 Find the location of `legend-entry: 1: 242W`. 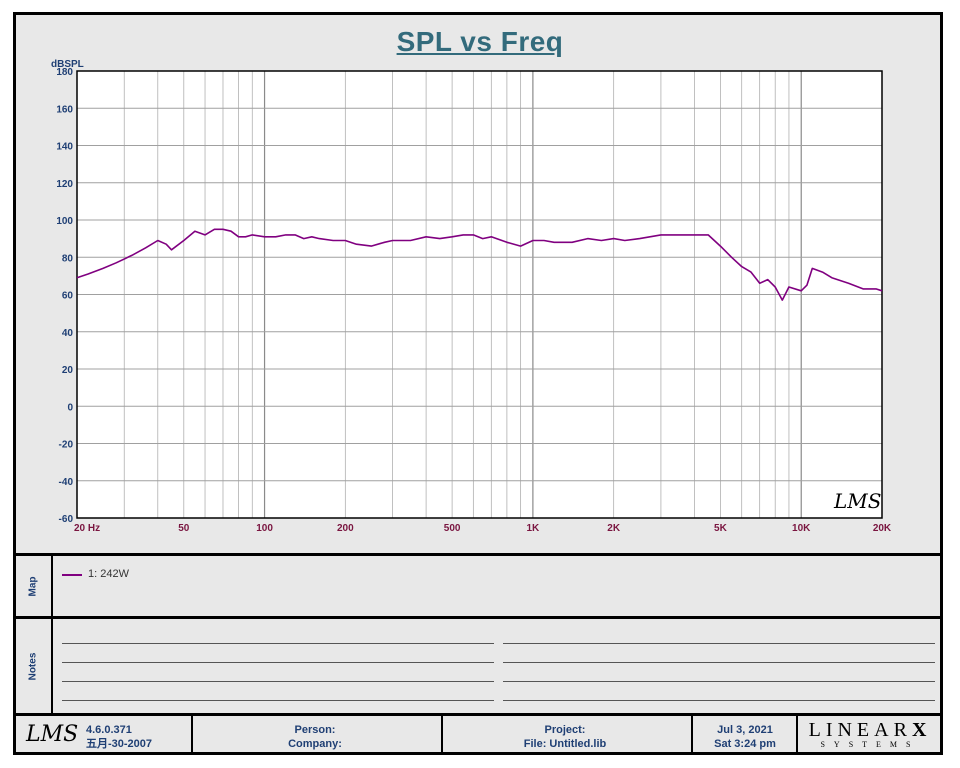

legend-entry: 1: 242W is located at coordinates (108, 574).